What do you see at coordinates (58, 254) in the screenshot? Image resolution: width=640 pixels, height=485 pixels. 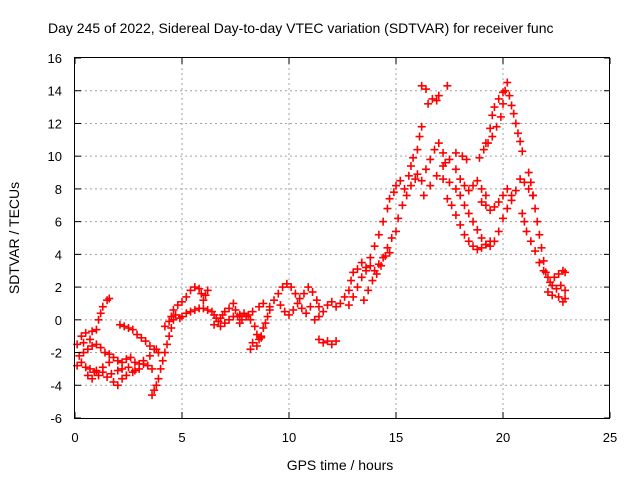 I see `y-tick-label: 4` at bounding box center [58, 254].